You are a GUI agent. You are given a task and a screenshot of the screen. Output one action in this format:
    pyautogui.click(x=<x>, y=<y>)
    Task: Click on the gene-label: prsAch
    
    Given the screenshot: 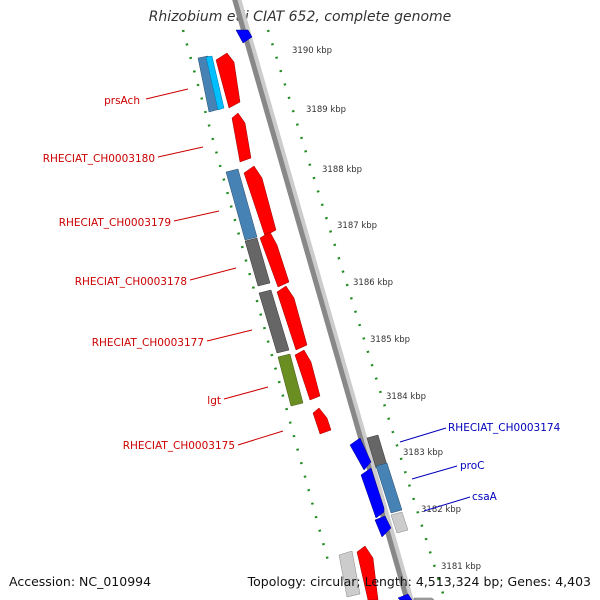 What is the action you would take?
    pyautogui.click(x=122, y=101)
    